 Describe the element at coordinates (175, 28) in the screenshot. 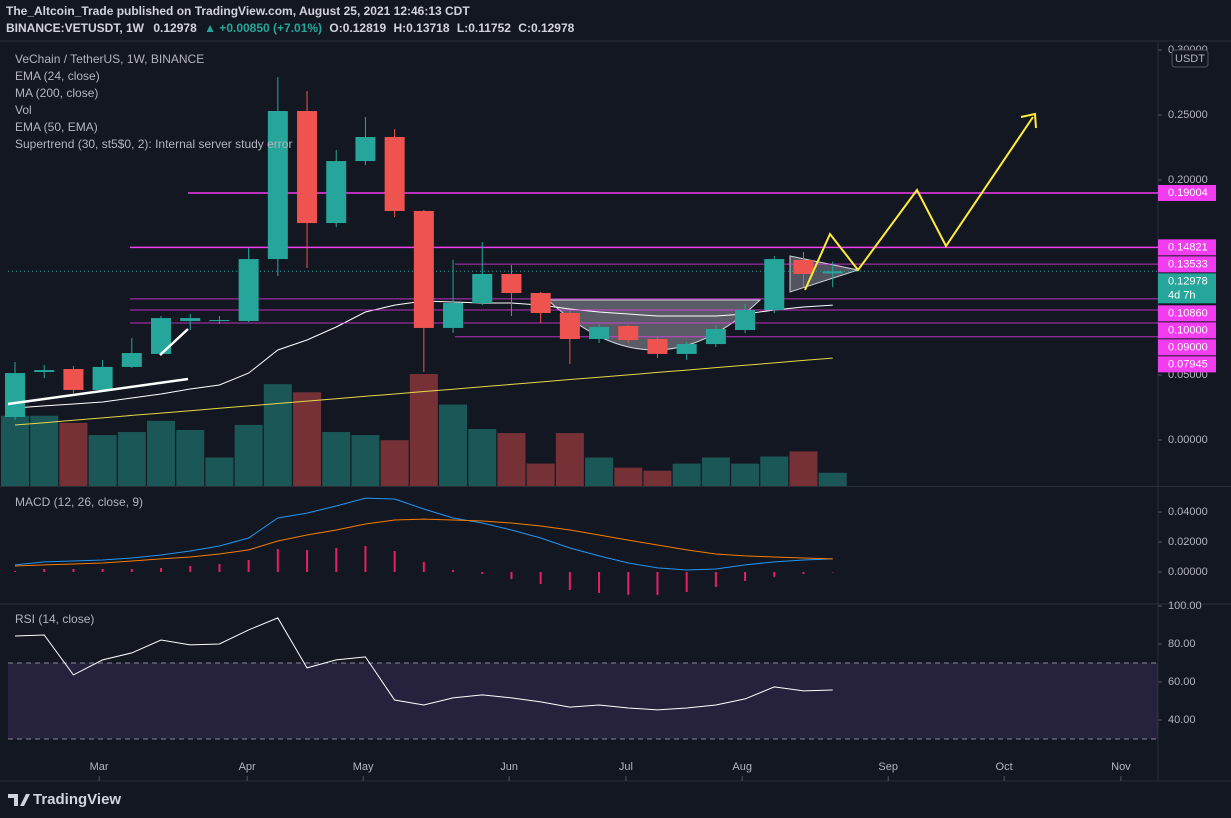

I see `price: 0.12978` at that location.